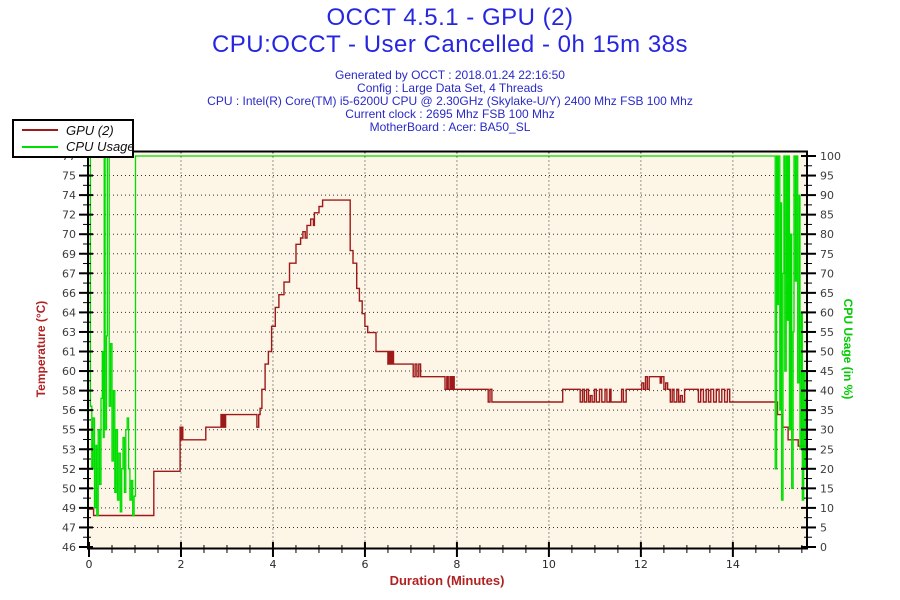 The height and width of the screenshot is (600, 900). I want to click on tick-label: 56, so click(69, 410).